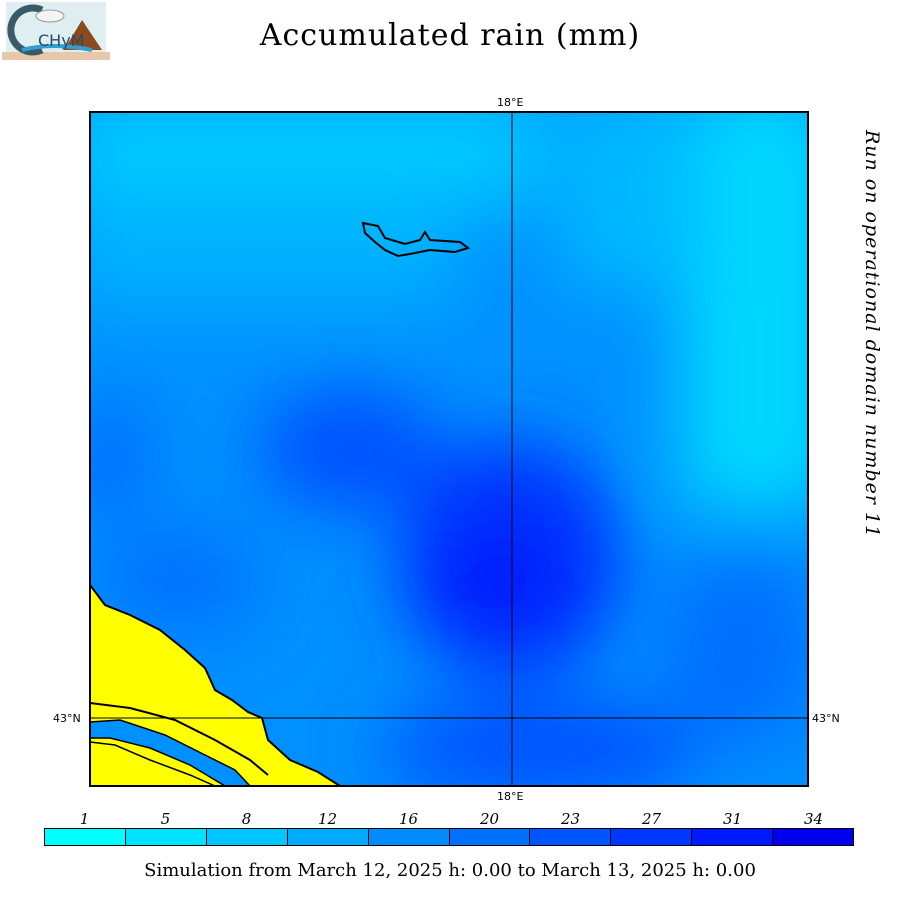  I want to click on run-info: Run on operational domain number 11, so click(870, 370).